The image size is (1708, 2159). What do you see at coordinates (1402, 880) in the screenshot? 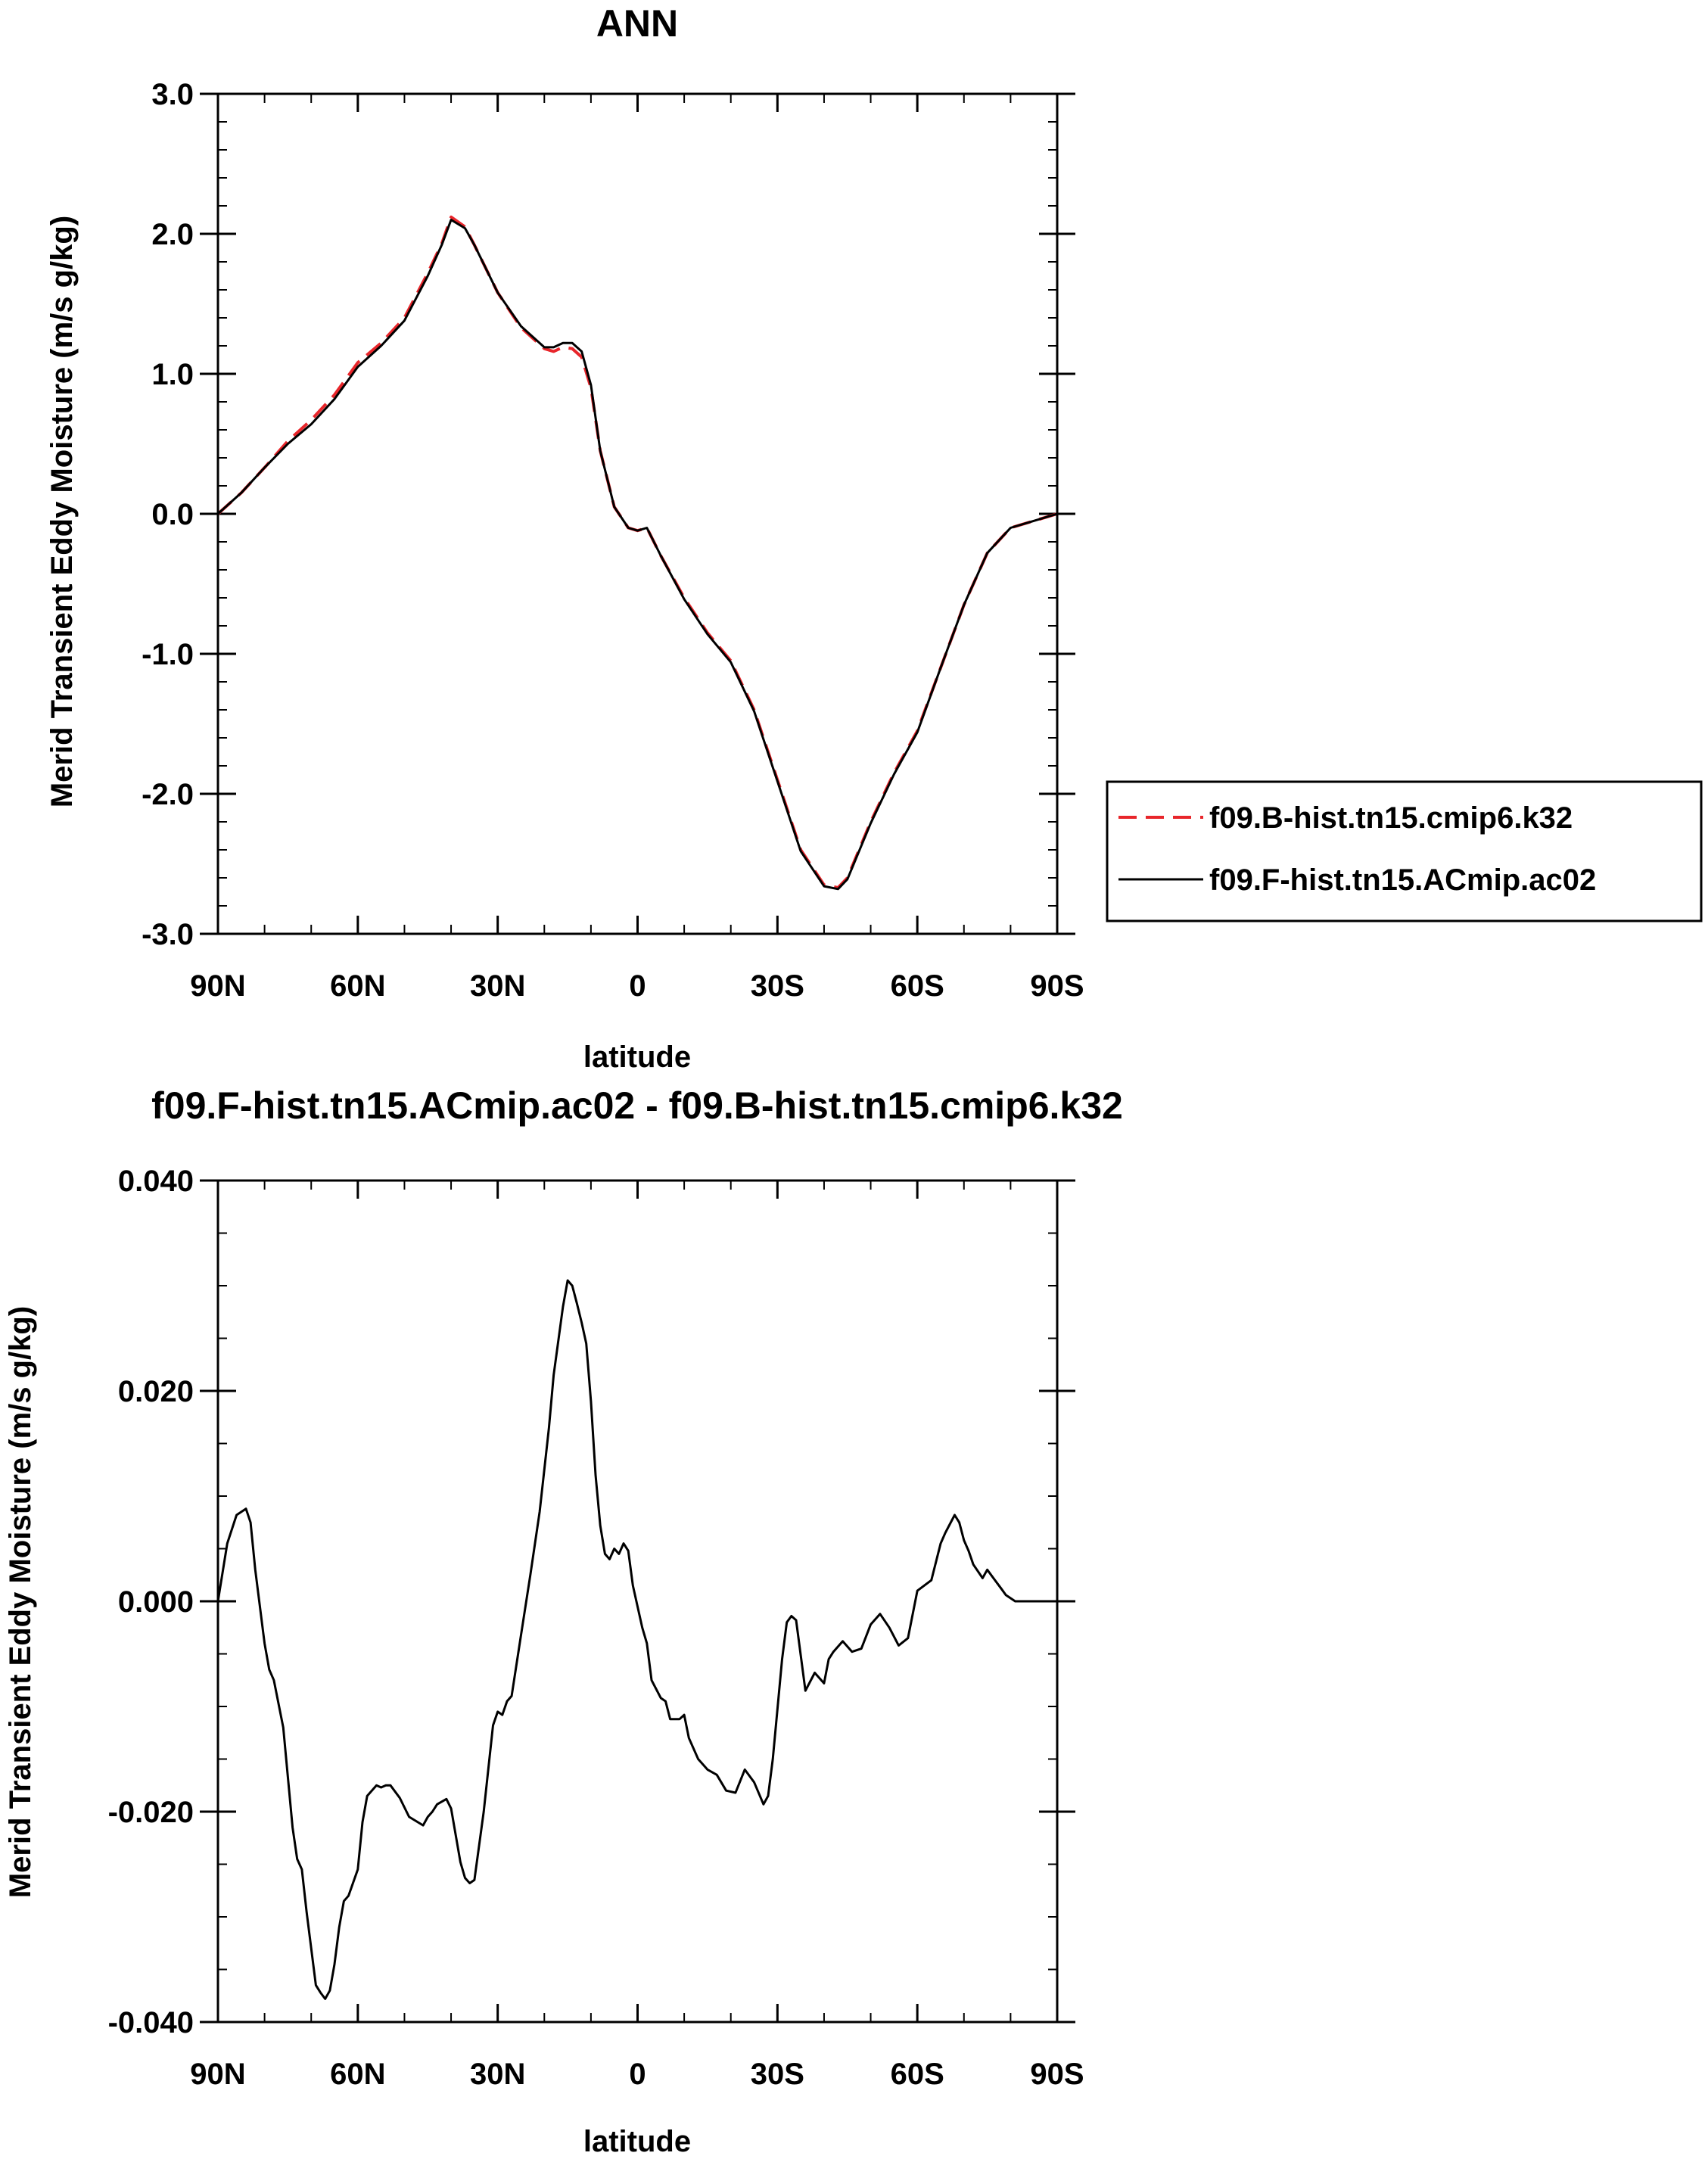
I see `legend-label-acmip: f09.F-hist.tn15.ACmip.ac02` at bounding box center [1402, 880].